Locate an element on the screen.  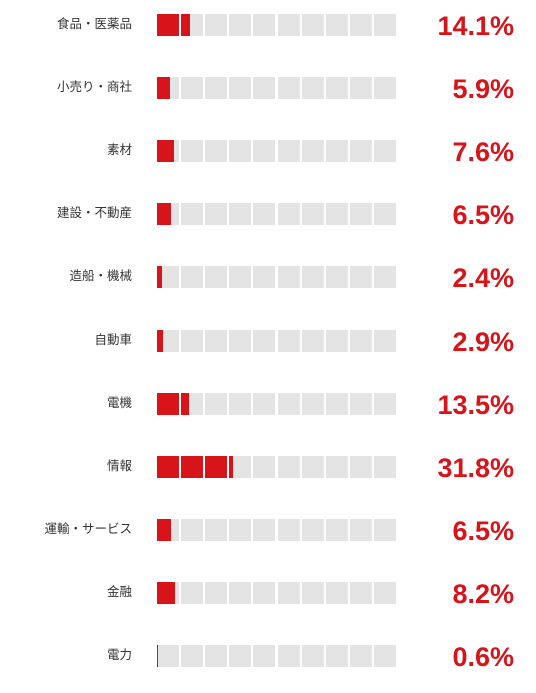
chart-row: 造船・機械 2.4% is located at coordinates (268, 288).